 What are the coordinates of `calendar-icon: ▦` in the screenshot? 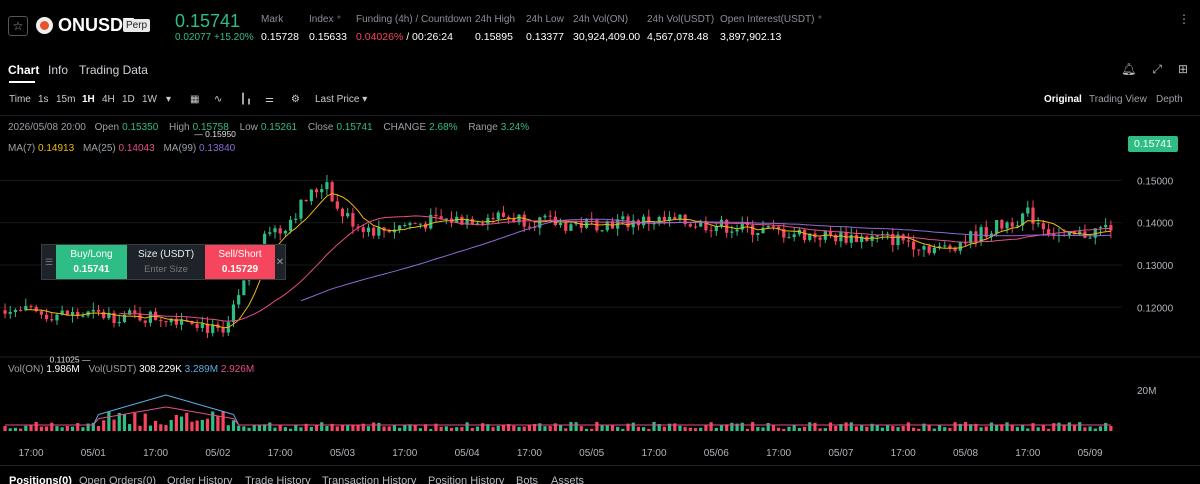 It's located at (195, 99).